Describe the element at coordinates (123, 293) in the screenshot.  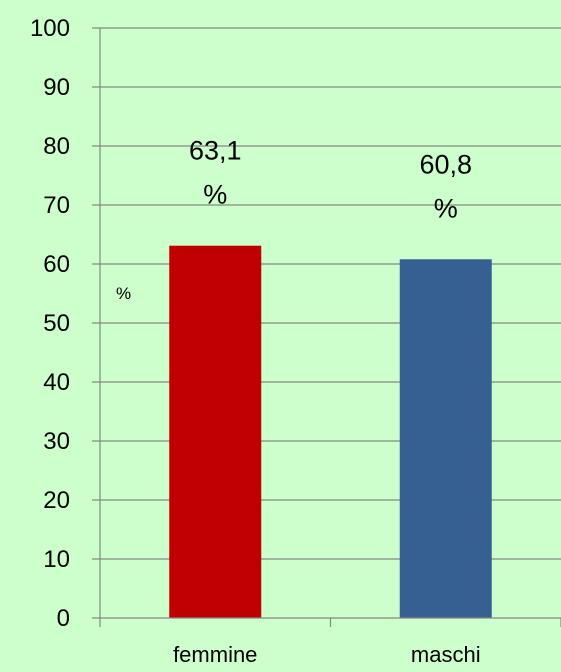
I see `y-axis-label: %` at that location.